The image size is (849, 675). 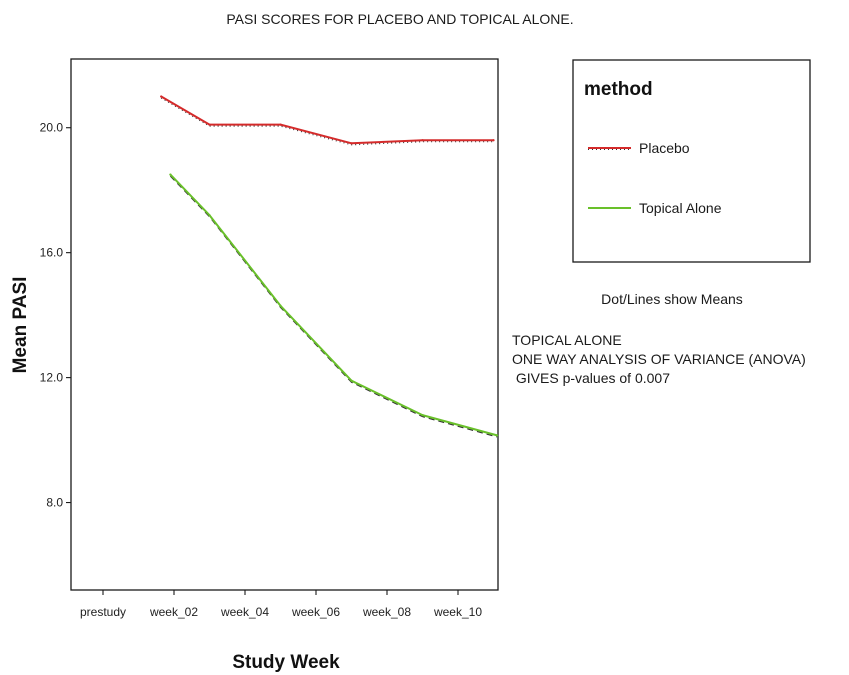 I want to click on means-note: Dot/Lines show Means, so click(x=672, y=299).